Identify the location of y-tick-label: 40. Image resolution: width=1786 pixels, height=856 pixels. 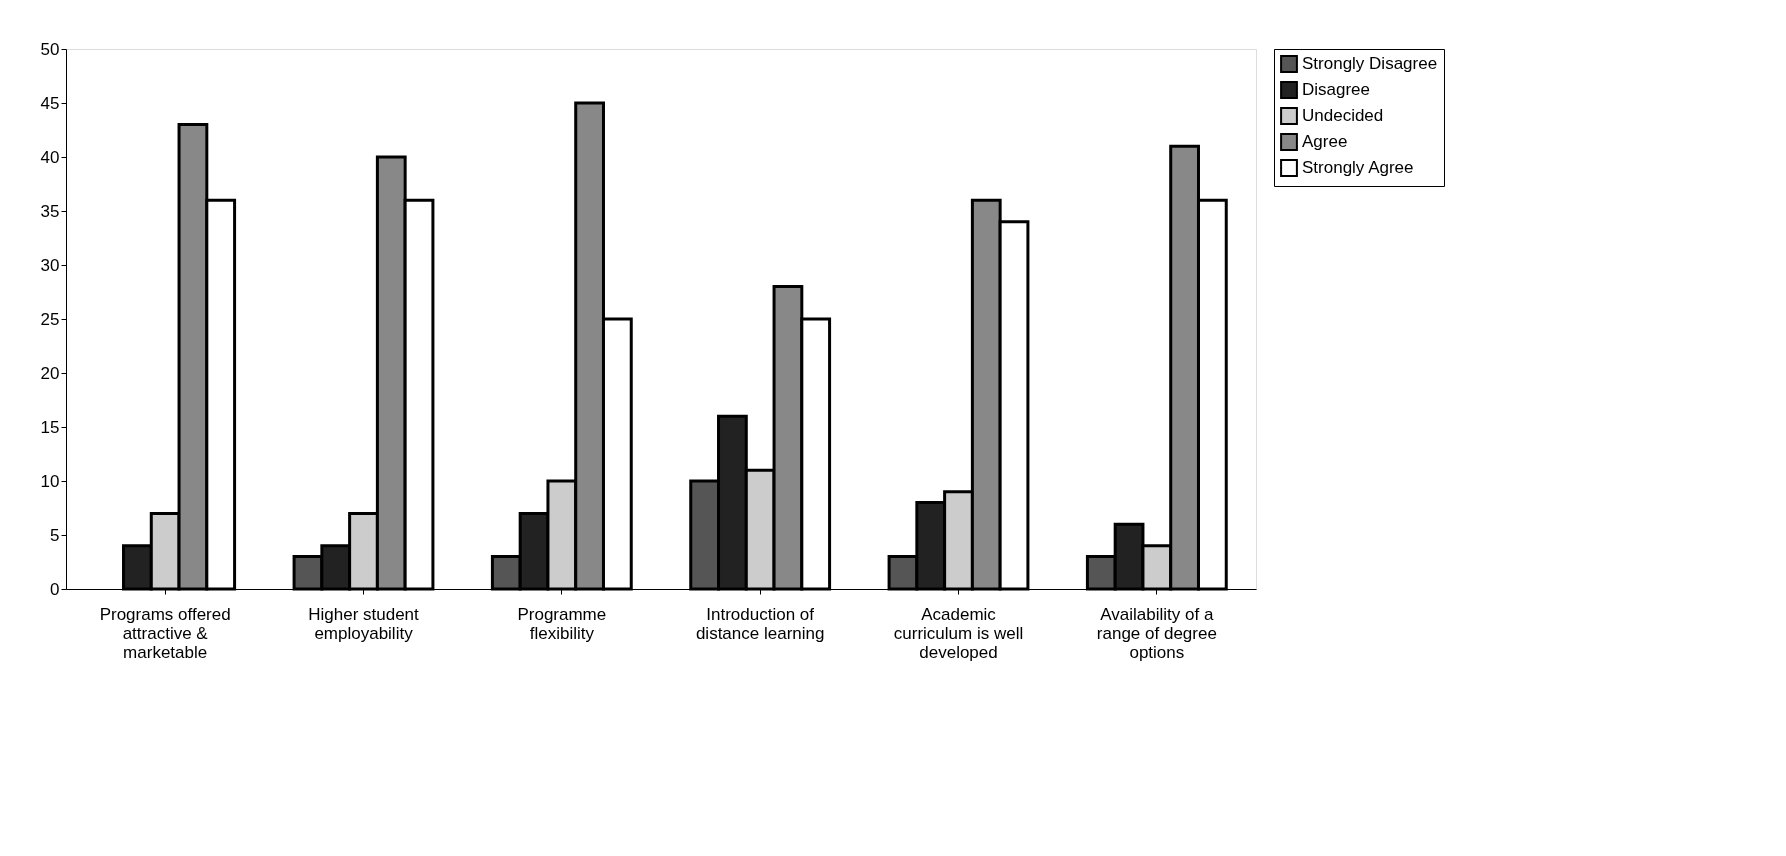
(50, 157).